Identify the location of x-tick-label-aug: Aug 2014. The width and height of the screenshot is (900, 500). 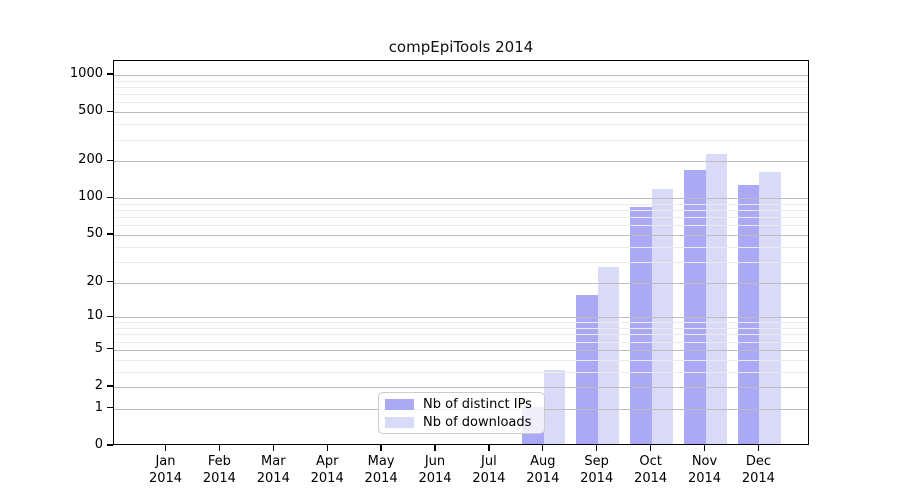
(543, 470).